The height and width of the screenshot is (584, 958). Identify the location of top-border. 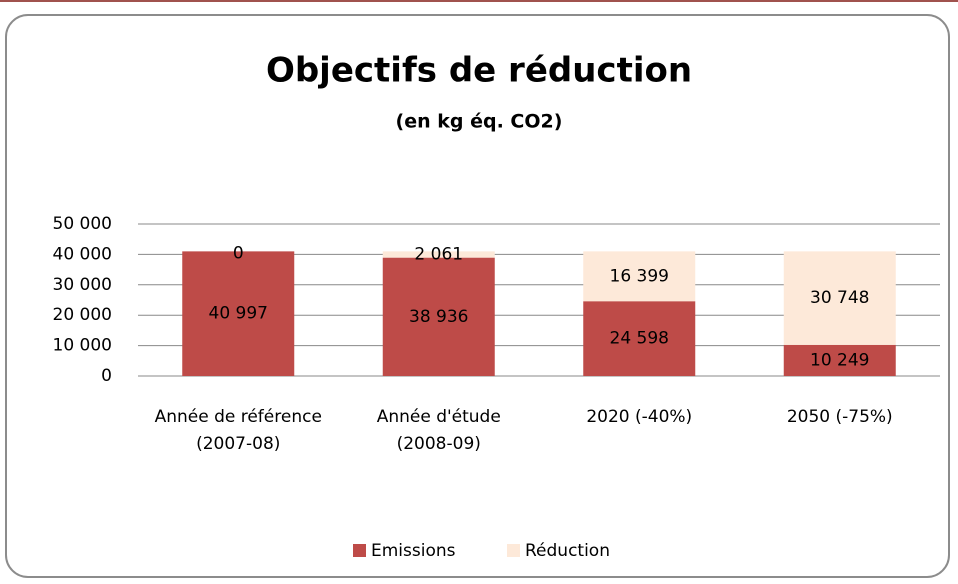
(479, 1).